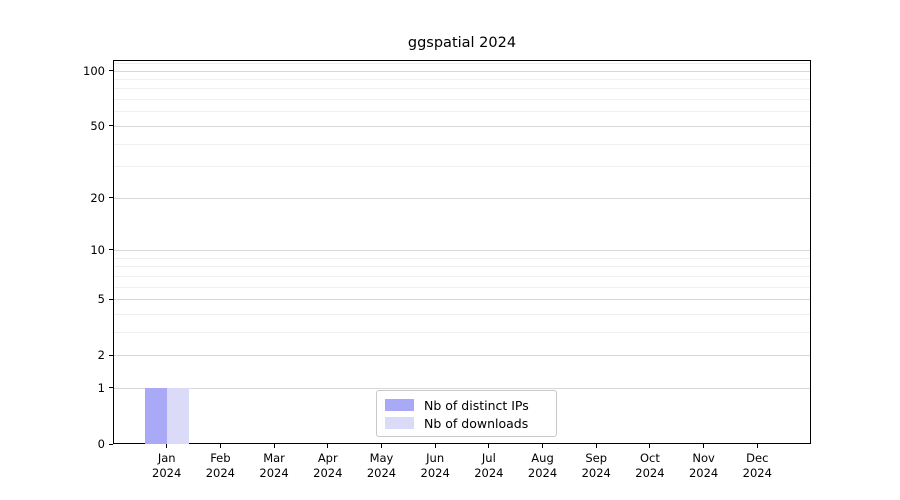 The height and width of the screenshot is (500, 900). I want to click on x-tick-label-month: Nov, so click(703, 458).